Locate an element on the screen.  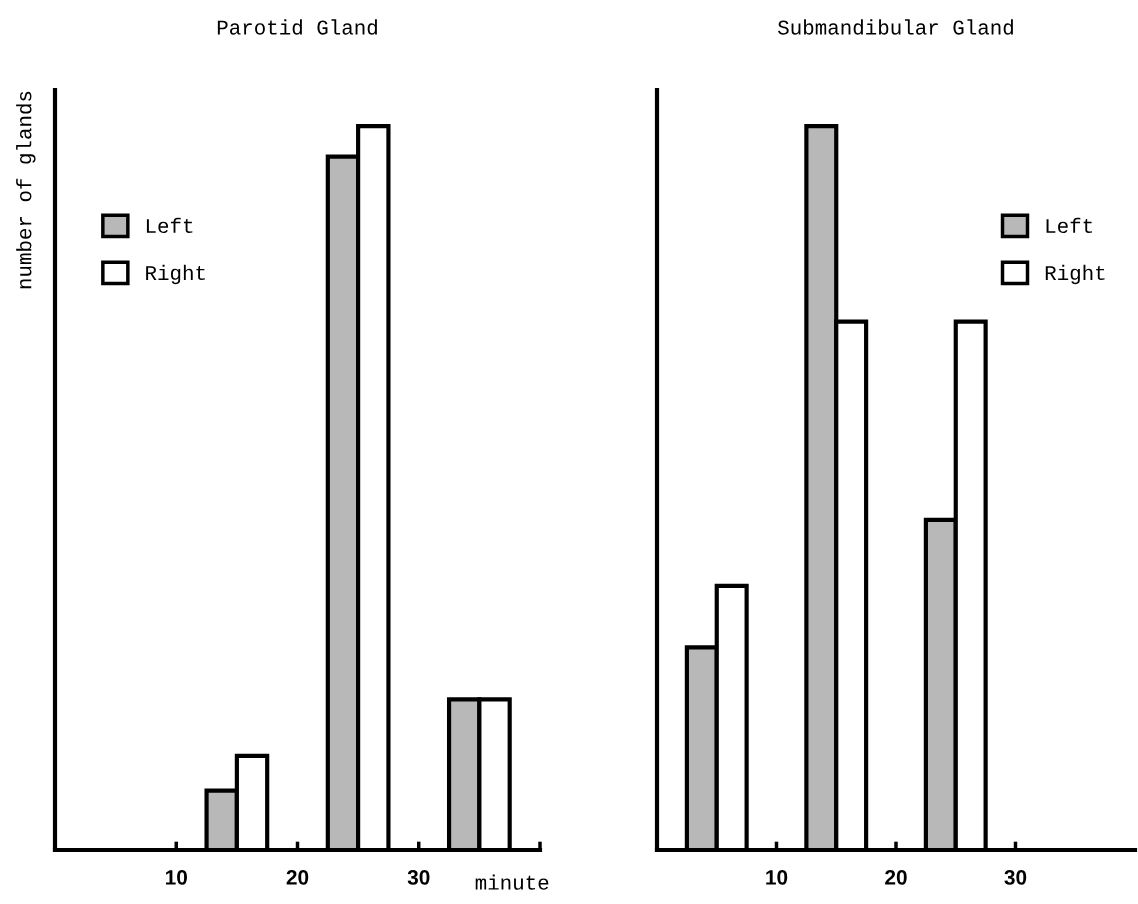
x-axis-title: minute is located at coordinates (512, 882).